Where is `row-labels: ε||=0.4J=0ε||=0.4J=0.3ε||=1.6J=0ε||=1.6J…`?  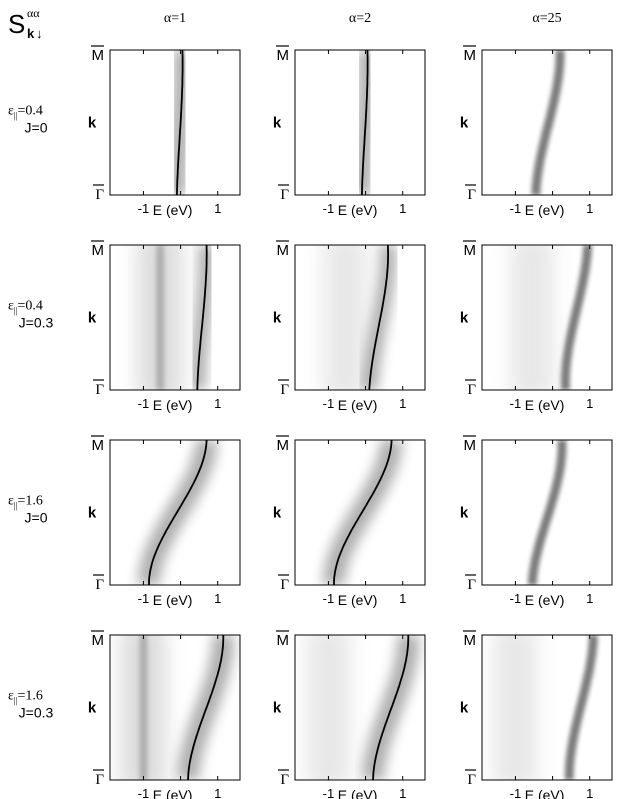 row-labels: ε||=0.4J=0ε||=0.4J=0.3ε||=1.6J=0ε||=1.6J… is located at coordinates (31, 412).